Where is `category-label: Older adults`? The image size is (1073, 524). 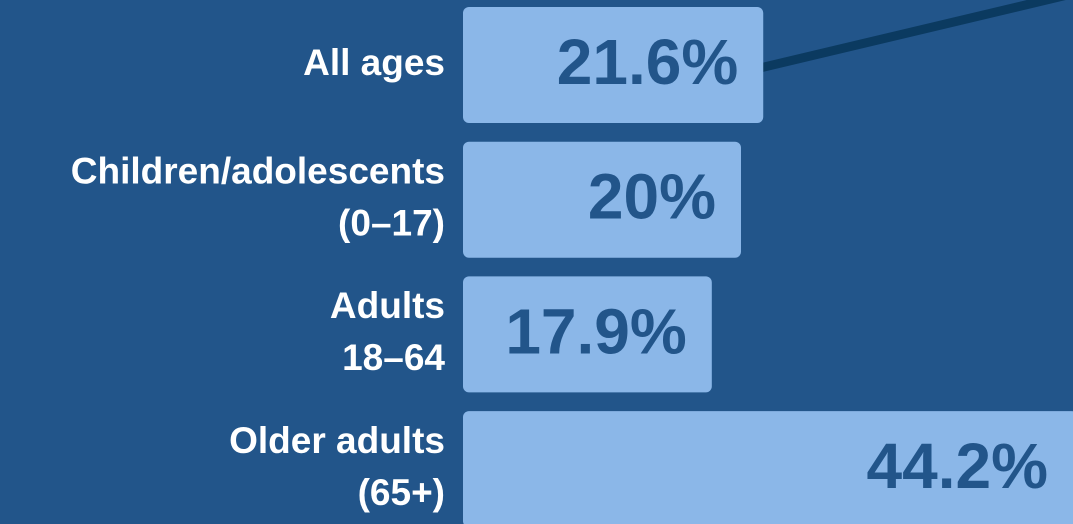 category-label: Older adults is located at coordinates (337, 440).